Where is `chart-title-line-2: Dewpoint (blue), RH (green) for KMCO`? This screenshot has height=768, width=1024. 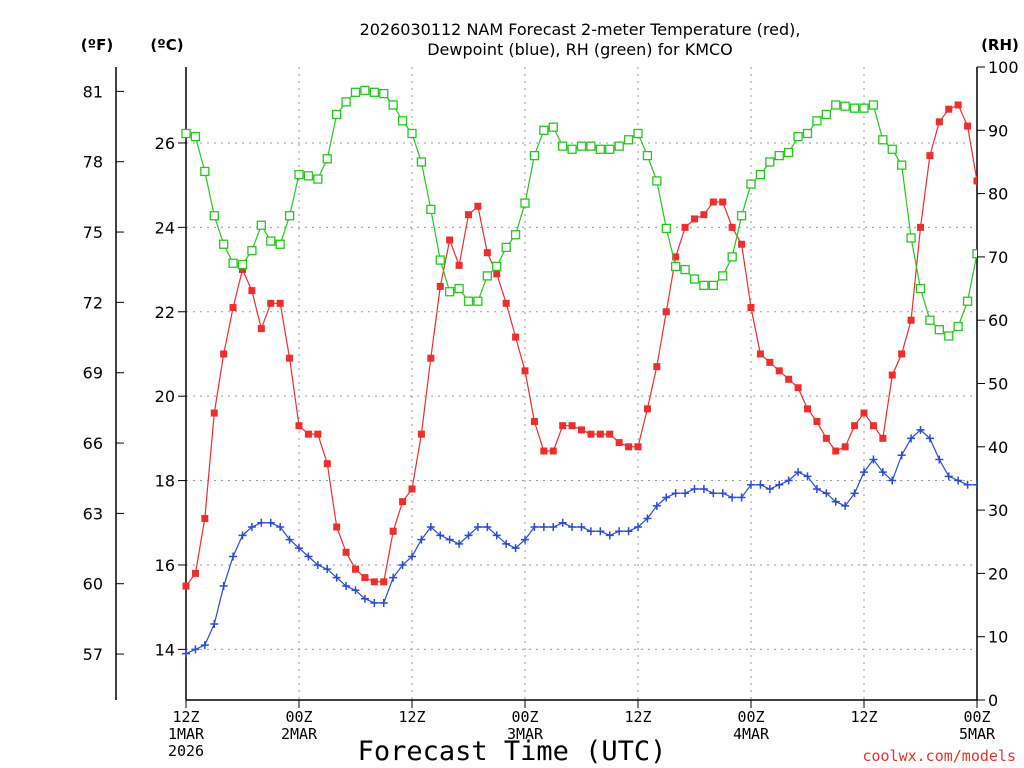 chart-title-line-2: Dewpoint (blue), RH (green) for KMCO is located at coordinates (580, 49).